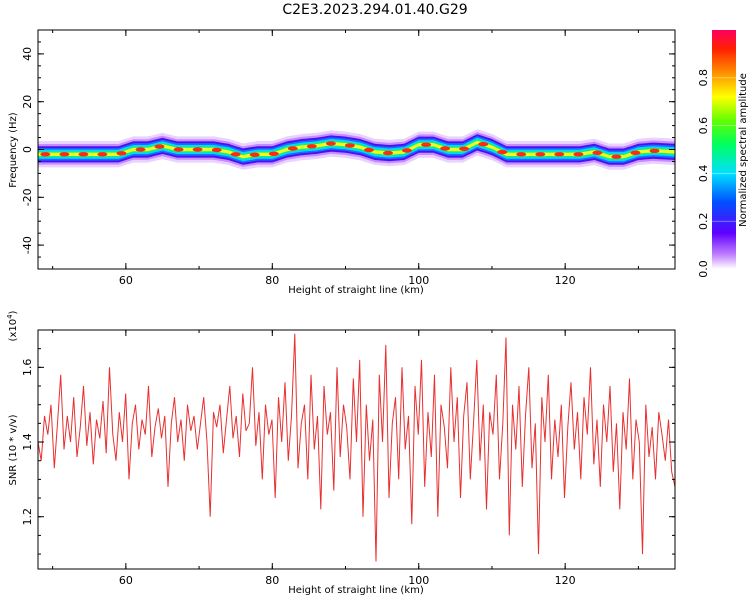  Describe the element at coordinates (27, 54) in the screenshot. I see `spectrogram-y-tick-label: 40` at that location.